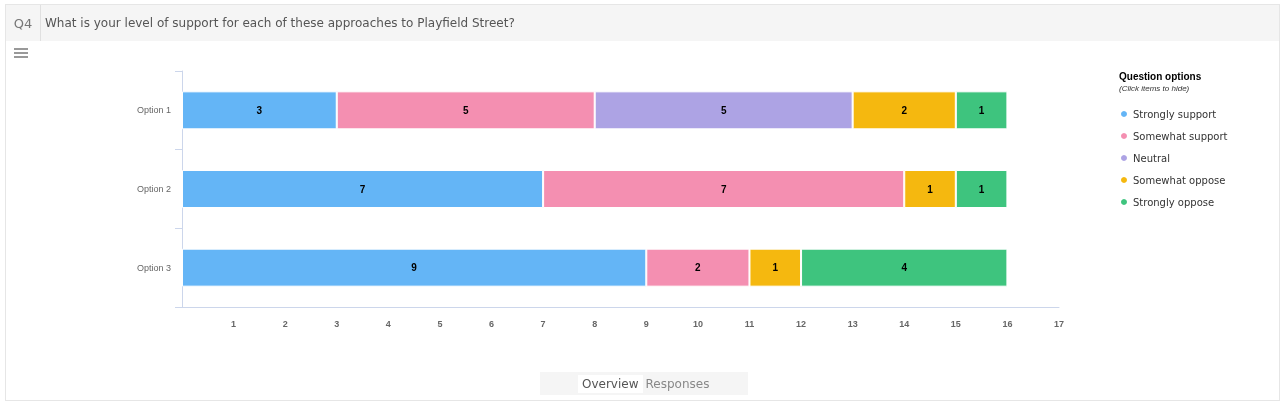 The height and width of the screenshot is (403, 1282). Describe the element at coordinates (955, 323) in the screenshot. I see `x-tick-label: 15` at that location.